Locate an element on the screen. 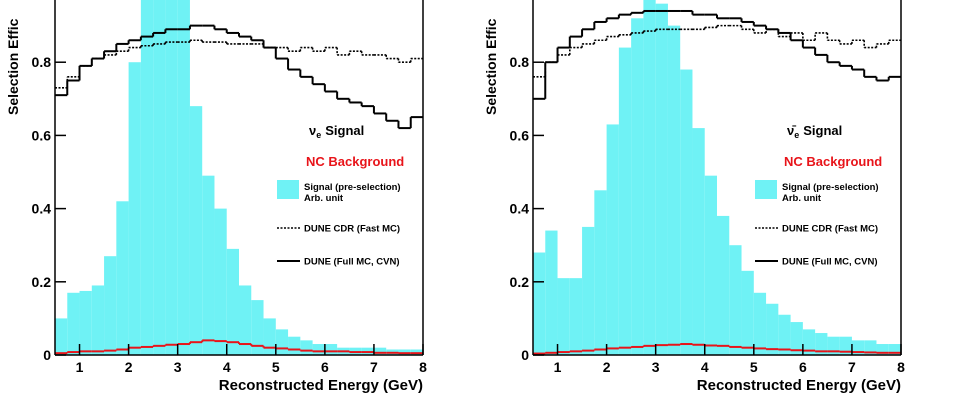 This screenshot has height=411, width=957. signal-label: νe Signal is located at coordinates (336, 131).